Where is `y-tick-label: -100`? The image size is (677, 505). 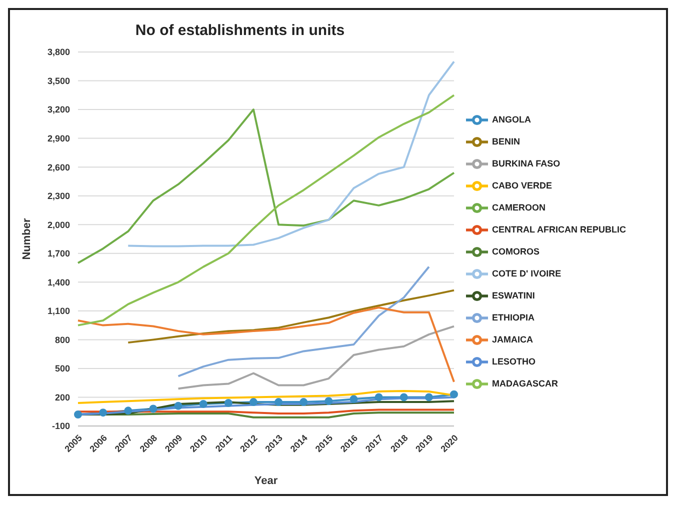
y-tick-label: -100 is located at coordinates (61, 426).